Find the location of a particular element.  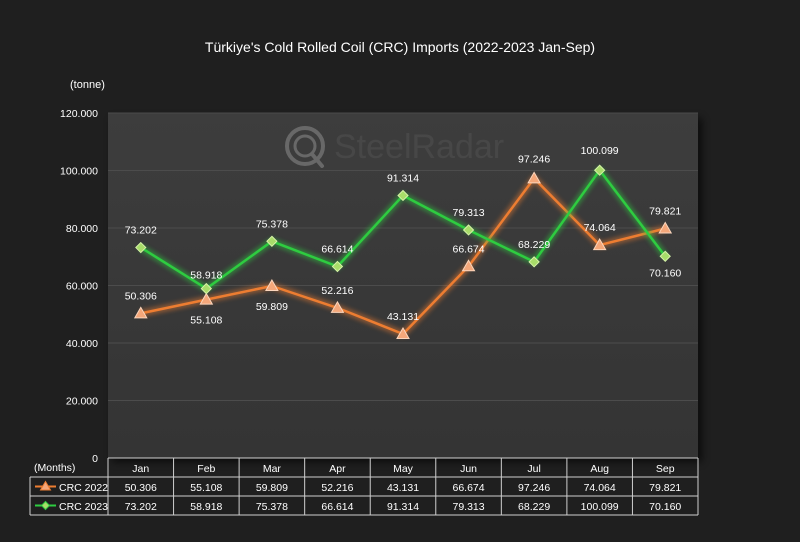

table-cell: 59.809 is located at coordinates (272, 488).